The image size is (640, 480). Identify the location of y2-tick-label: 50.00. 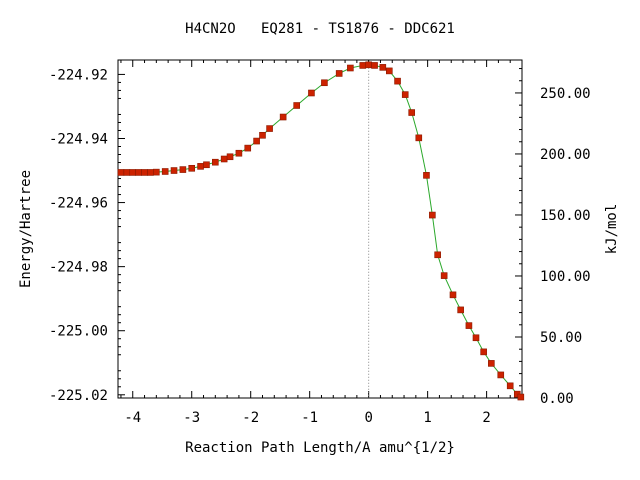
(561, 338).